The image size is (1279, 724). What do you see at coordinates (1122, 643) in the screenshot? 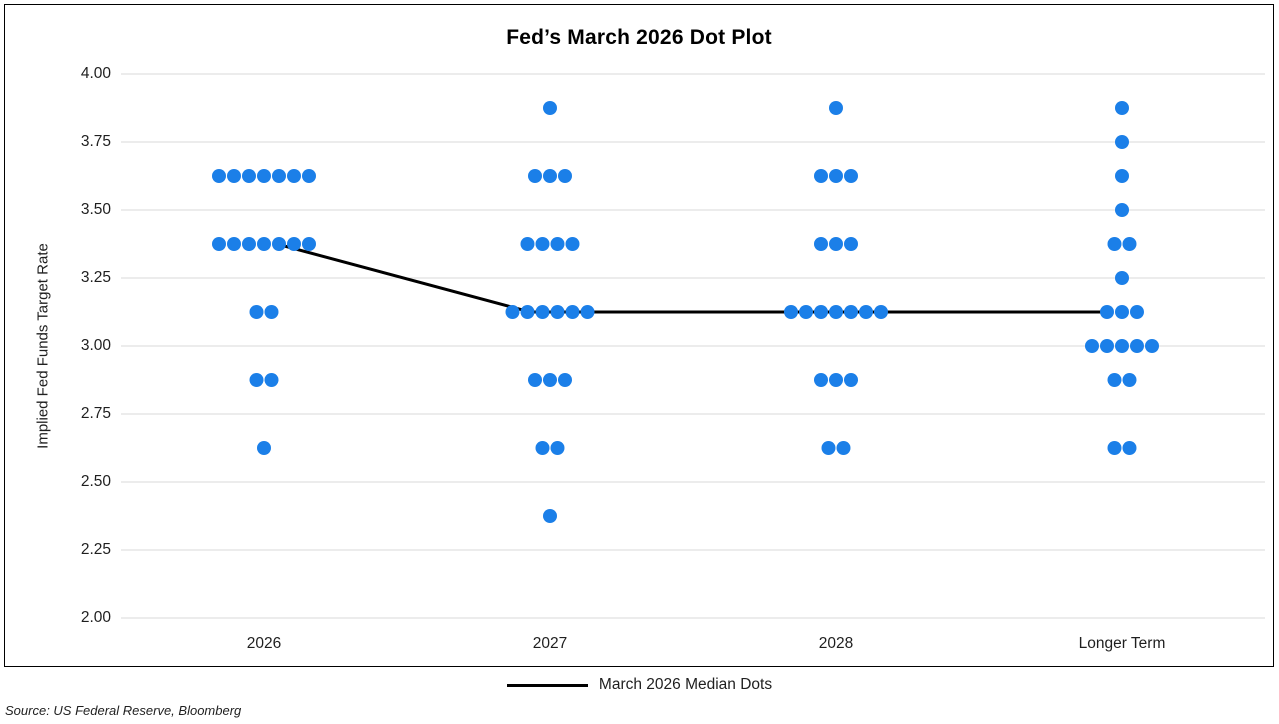
I see `x-category-label: Longer Term` at bounding box center [1122, 643].